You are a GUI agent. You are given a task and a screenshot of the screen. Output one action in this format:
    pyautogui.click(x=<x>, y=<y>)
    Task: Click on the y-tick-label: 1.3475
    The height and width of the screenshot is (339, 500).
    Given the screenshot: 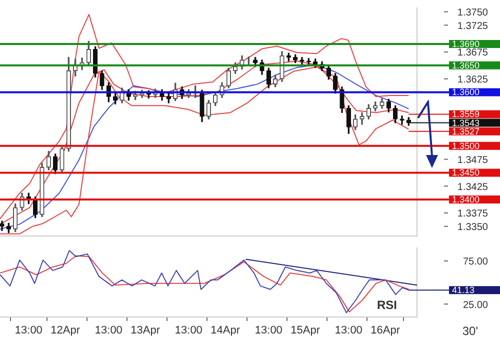 What is the action you would take?
    pyautogui.click(x=472, y=160)
    